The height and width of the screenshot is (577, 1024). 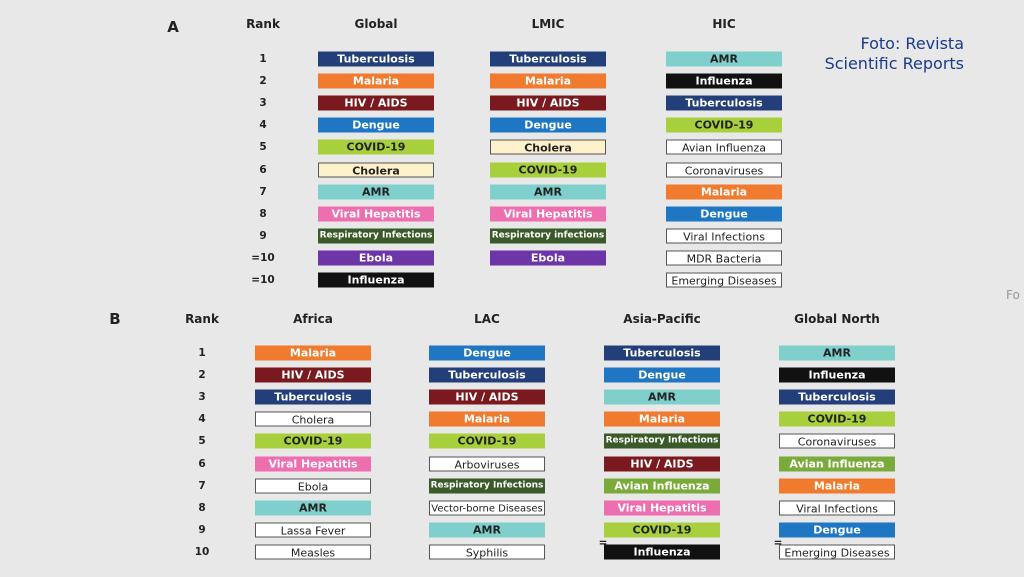 What do you see at coordinates (1013, 295) in the screenshot?
I see `edge-text: Fo` at bounding box center [1013, 295].